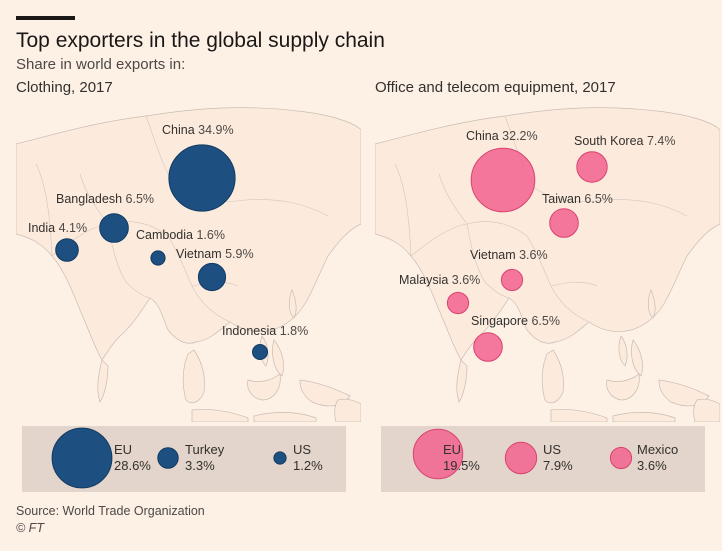  I want to click on bubble-label-value: 7.4%, so click(661, 141).